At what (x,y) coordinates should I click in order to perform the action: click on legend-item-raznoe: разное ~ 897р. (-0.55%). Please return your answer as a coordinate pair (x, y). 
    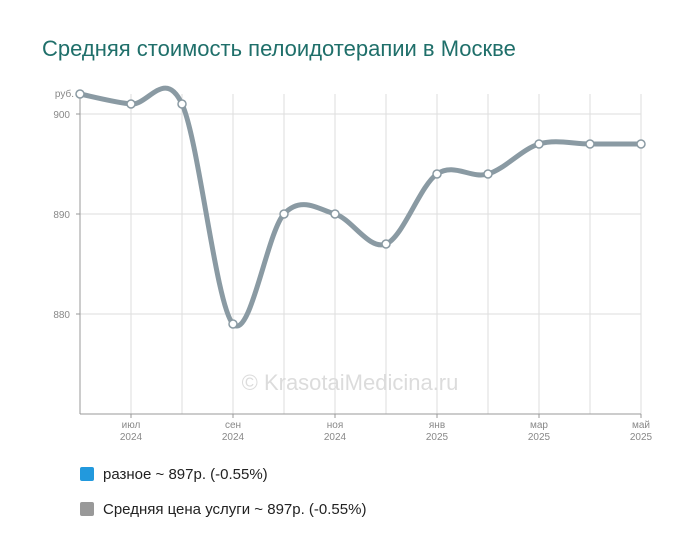
    Looking at the image, I should click on (223, 474).